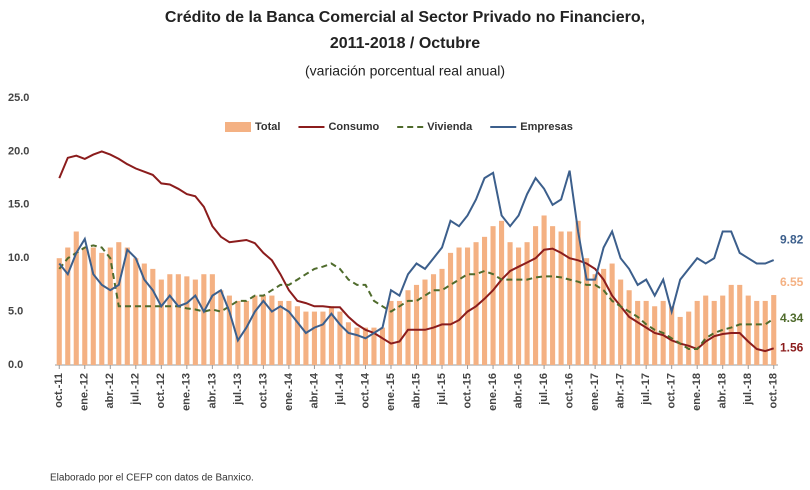  I want to click on x-tick-label: jul.-12, so click(136, 389).